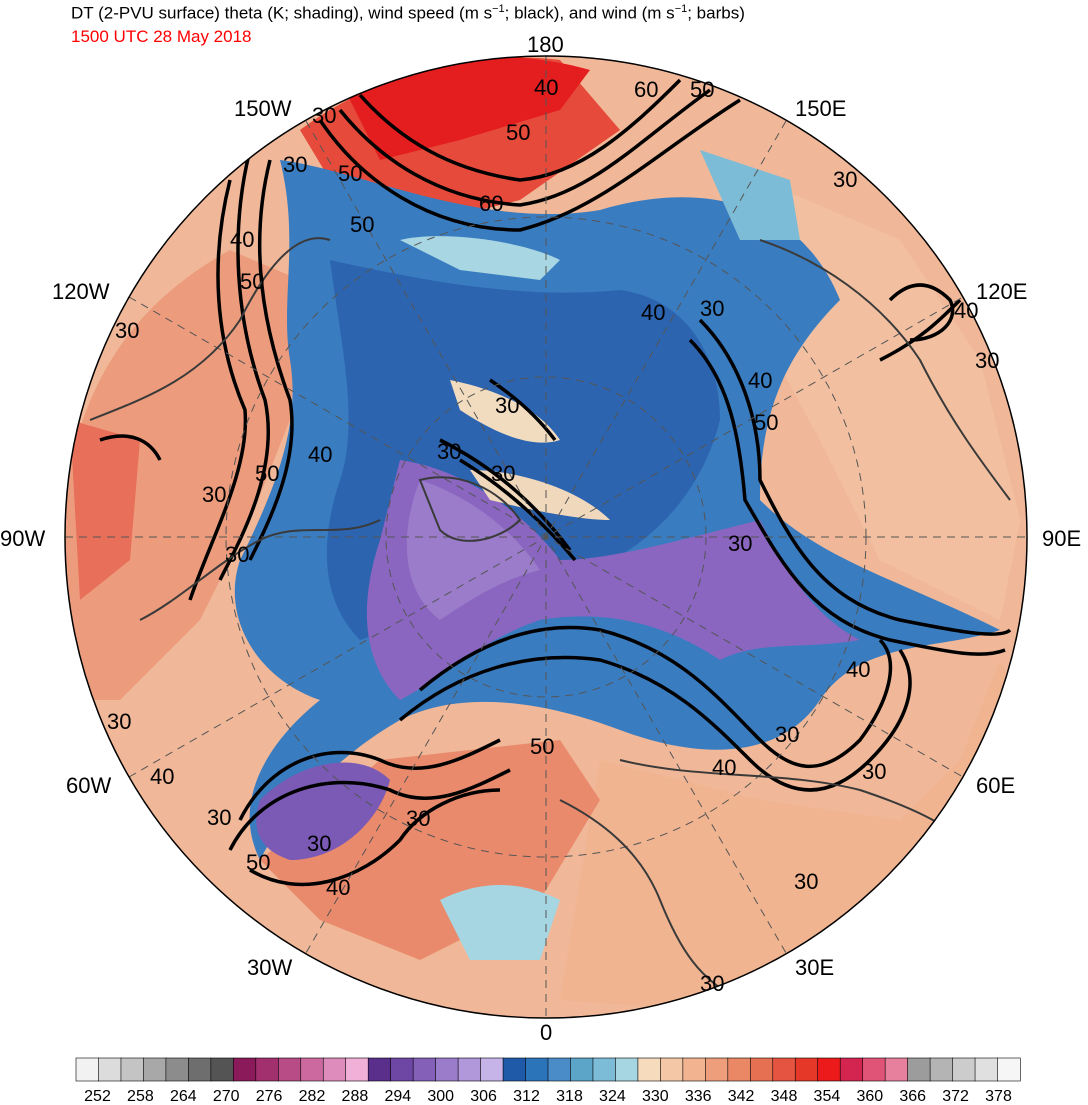  What do you see at coordinates (784, 1096) in the screenshot?
I see `colorbar-tick-label: 348` at bounding box center [784, 1096].